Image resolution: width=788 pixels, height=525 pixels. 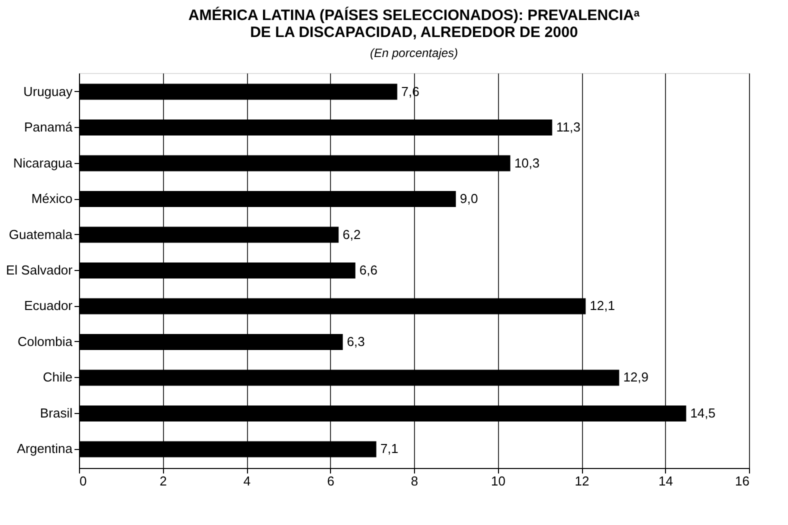 What do you see at coordinates (56, 412) in the screenshot?
I see `y-tick-label: Brasil` at bounding box center [56, 412].